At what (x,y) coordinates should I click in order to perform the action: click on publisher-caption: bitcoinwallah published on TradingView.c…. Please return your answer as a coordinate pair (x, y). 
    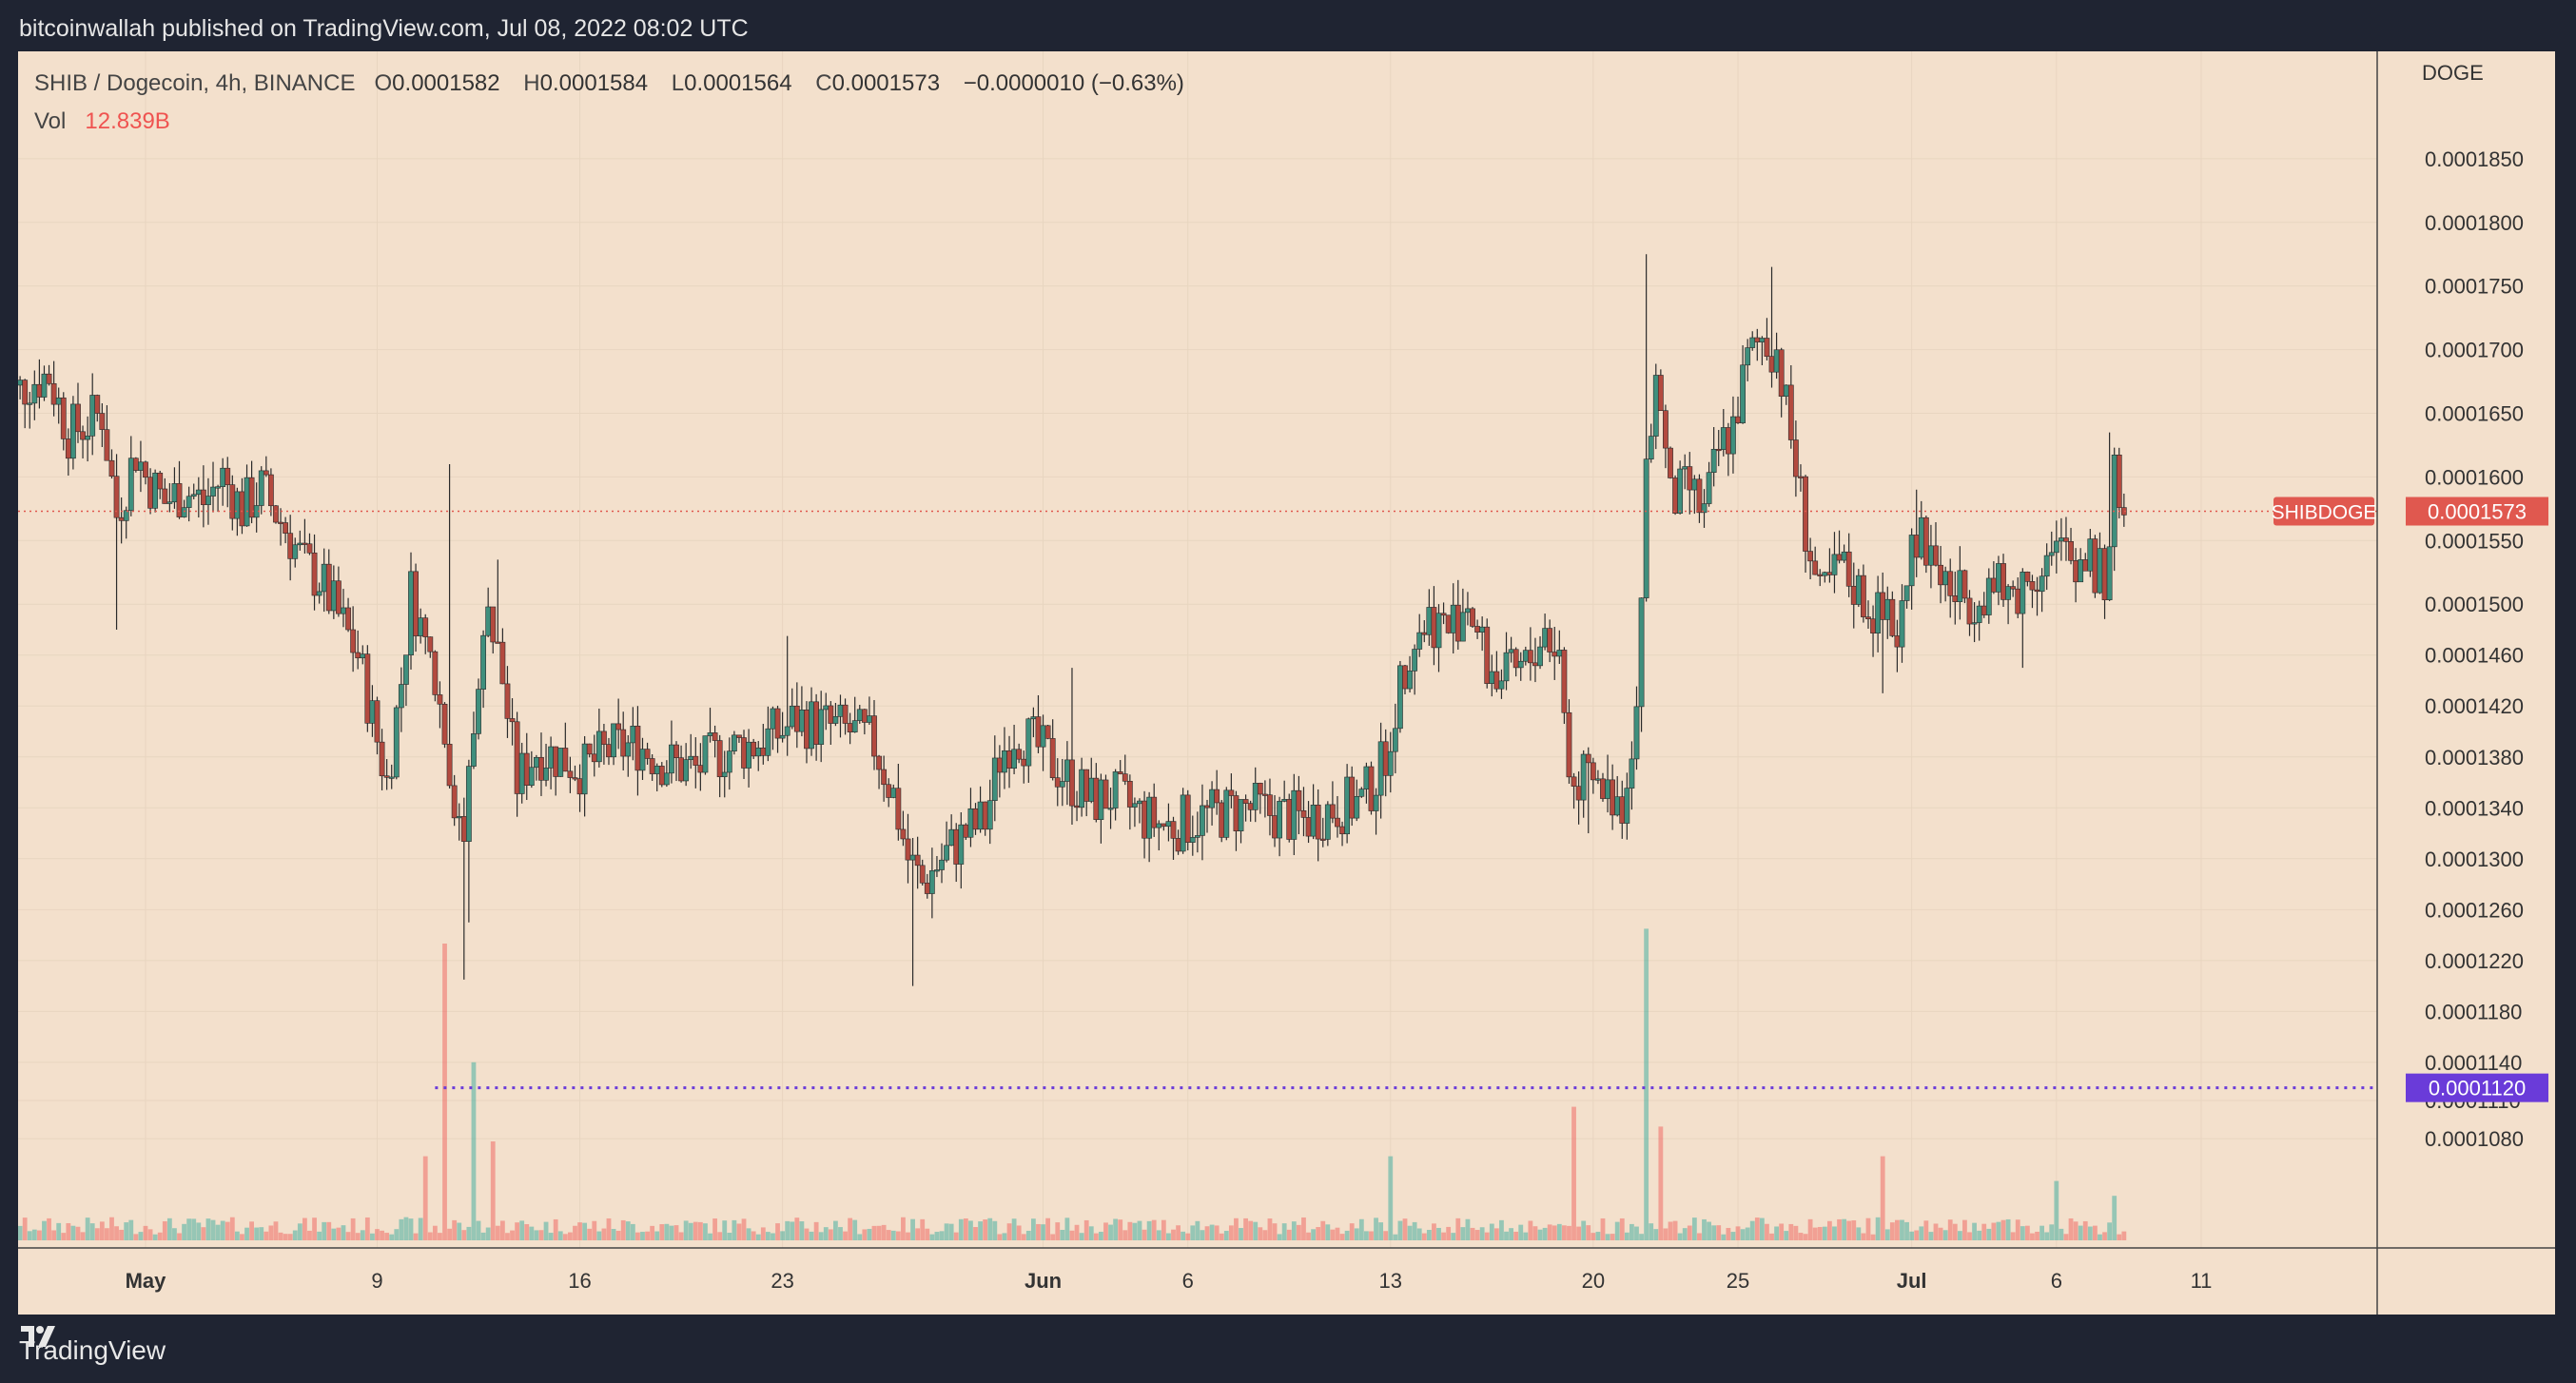
    Looking at the image, I should click on (384, 28).